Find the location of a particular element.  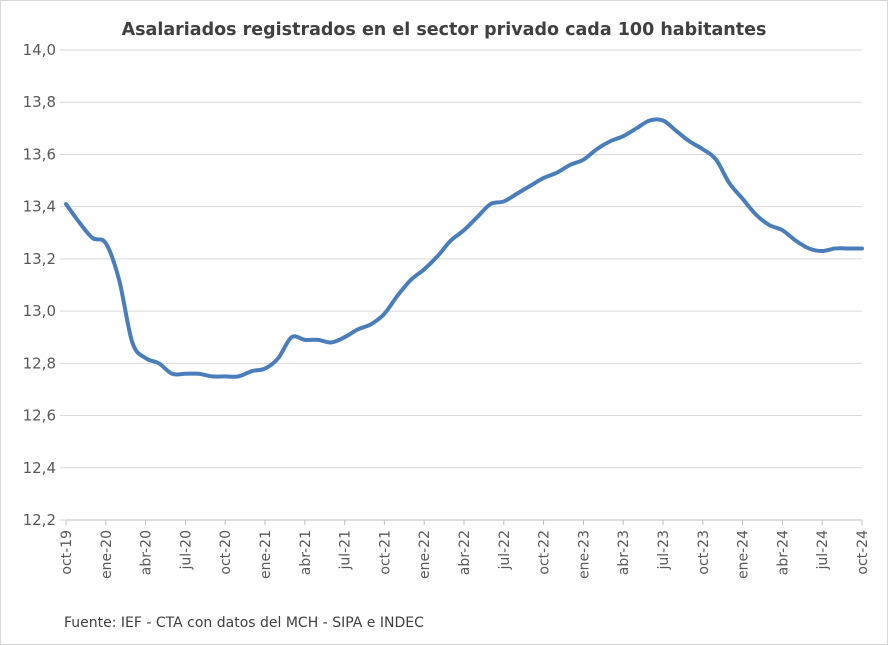

y-tick-label: 13,4 is located at coordinates (39, 207).